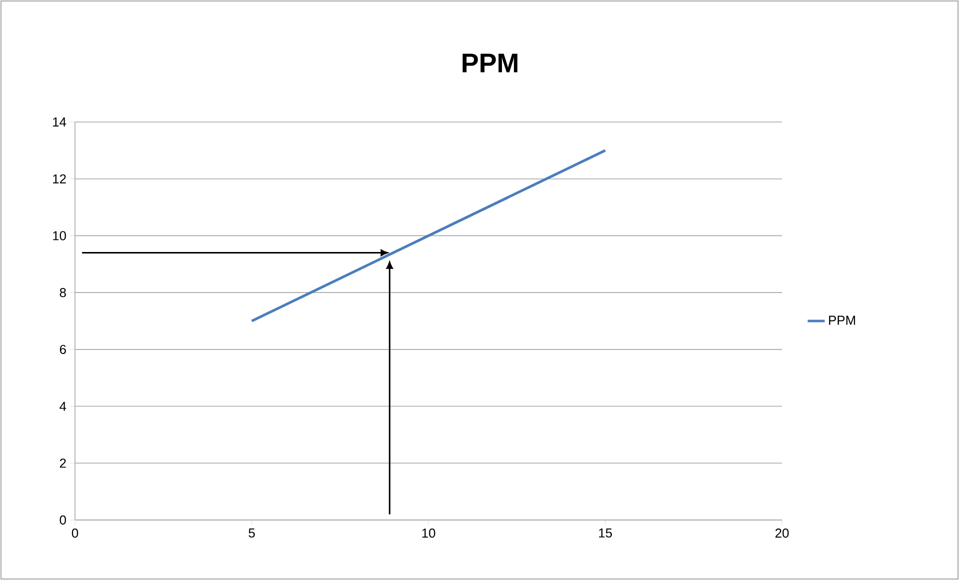 The image size is (959, 580). What do you see at coordinates (63, 293) in the screenshot?
I see `y-tick-label: 8` at bounding box center [63, 293].